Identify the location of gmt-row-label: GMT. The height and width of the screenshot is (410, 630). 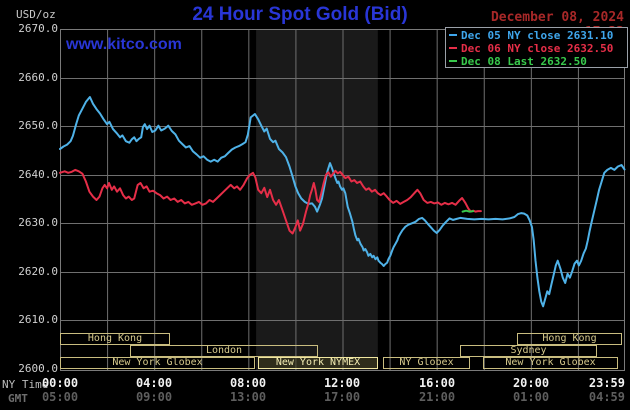
(18, 398).